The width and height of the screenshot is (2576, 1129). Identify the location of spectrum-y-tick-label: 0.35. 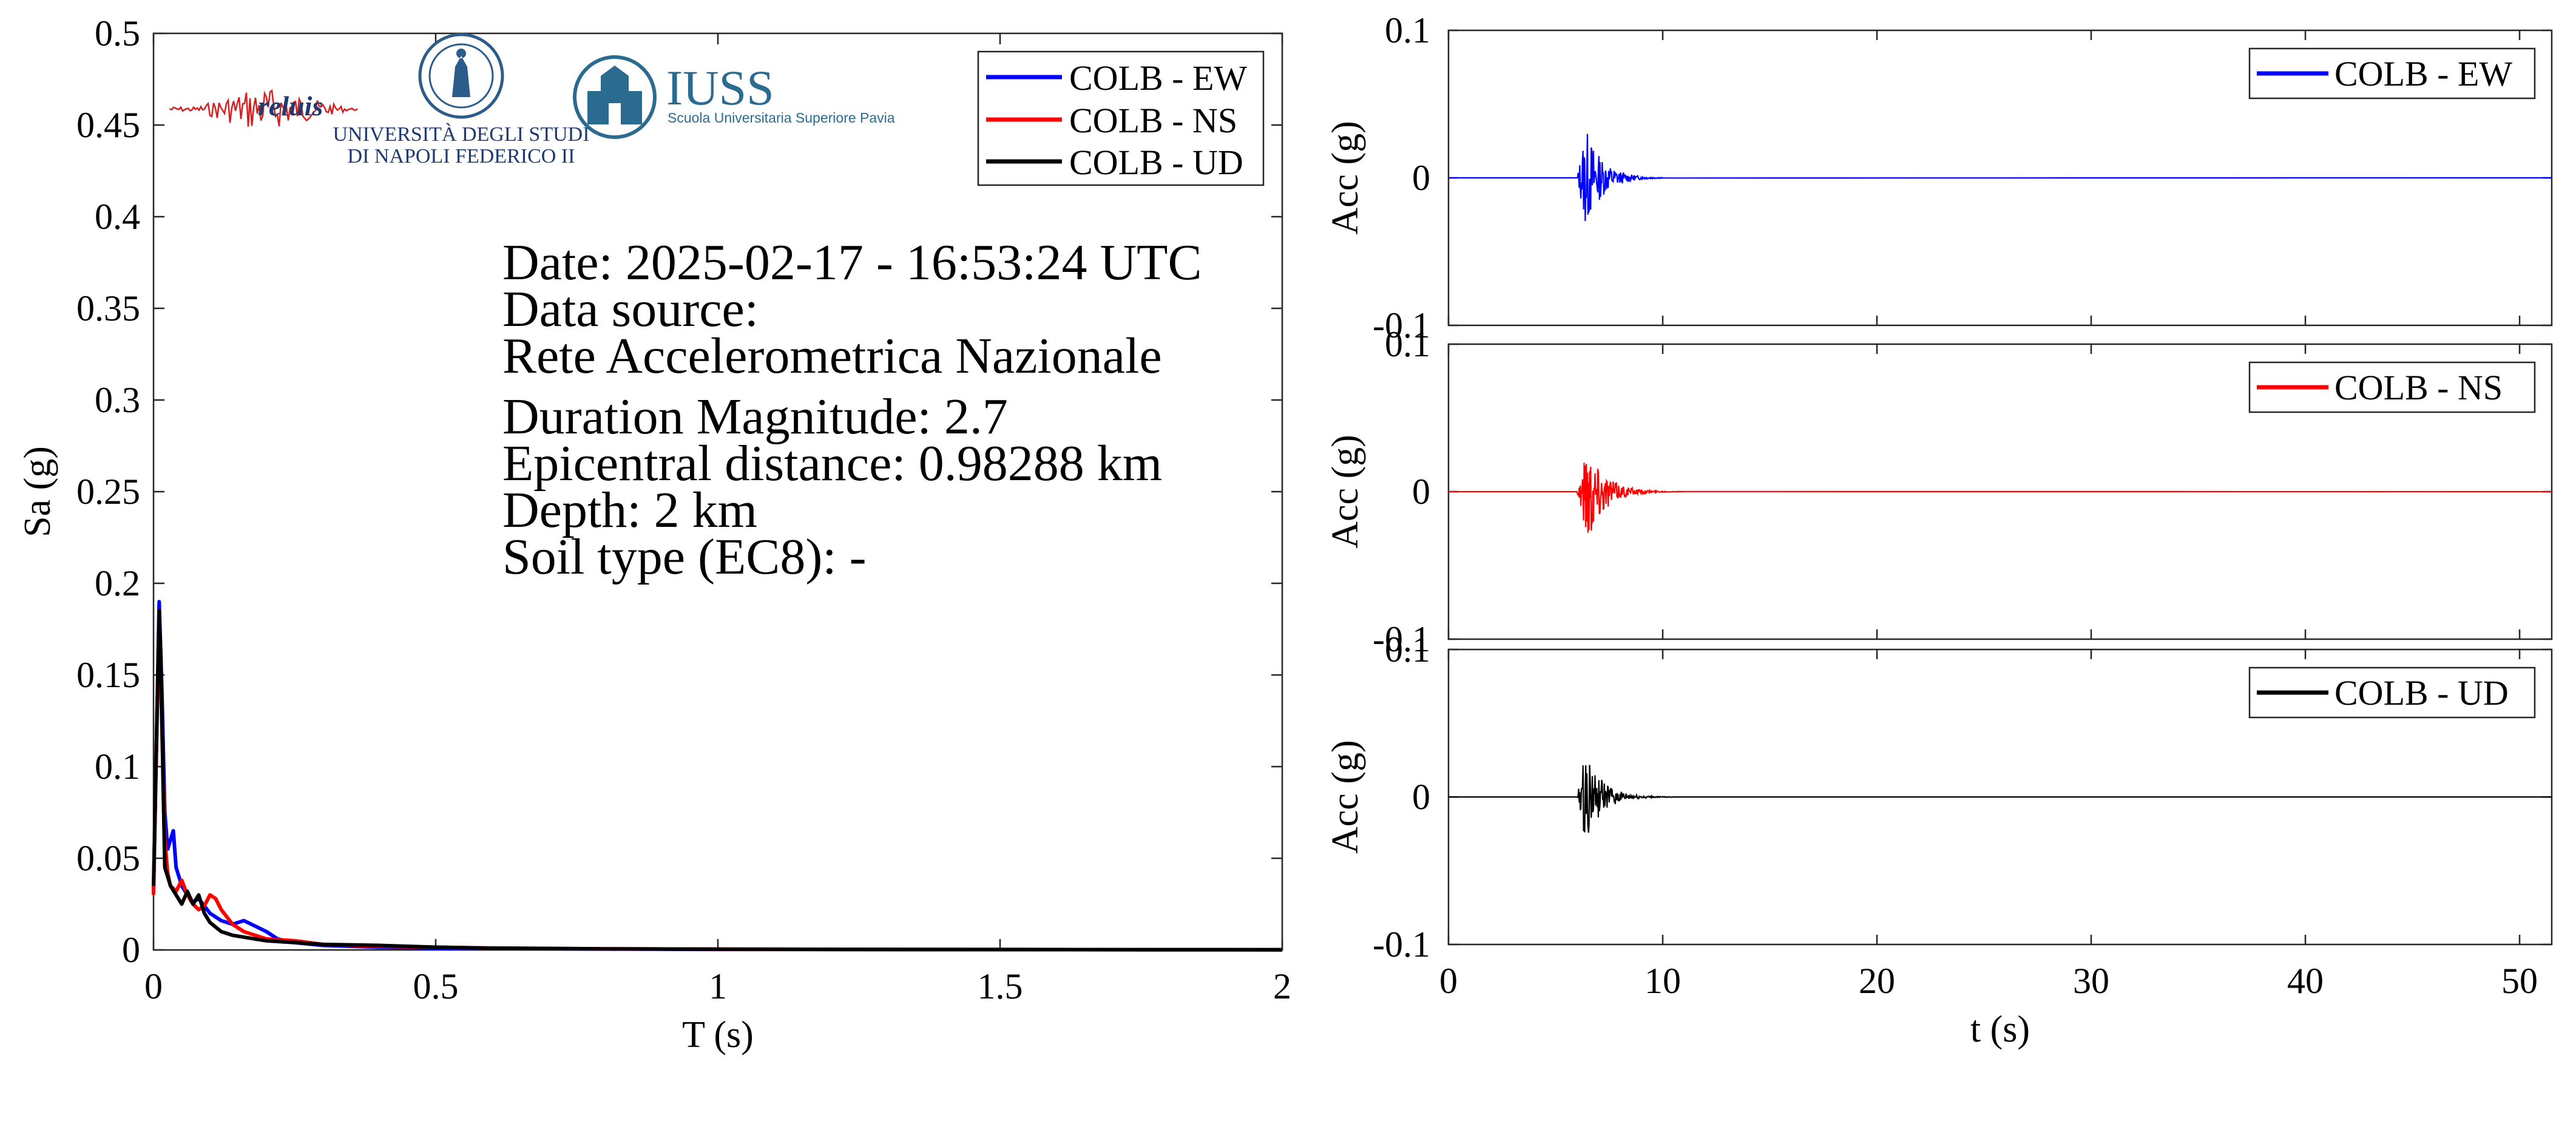
(108, 308).